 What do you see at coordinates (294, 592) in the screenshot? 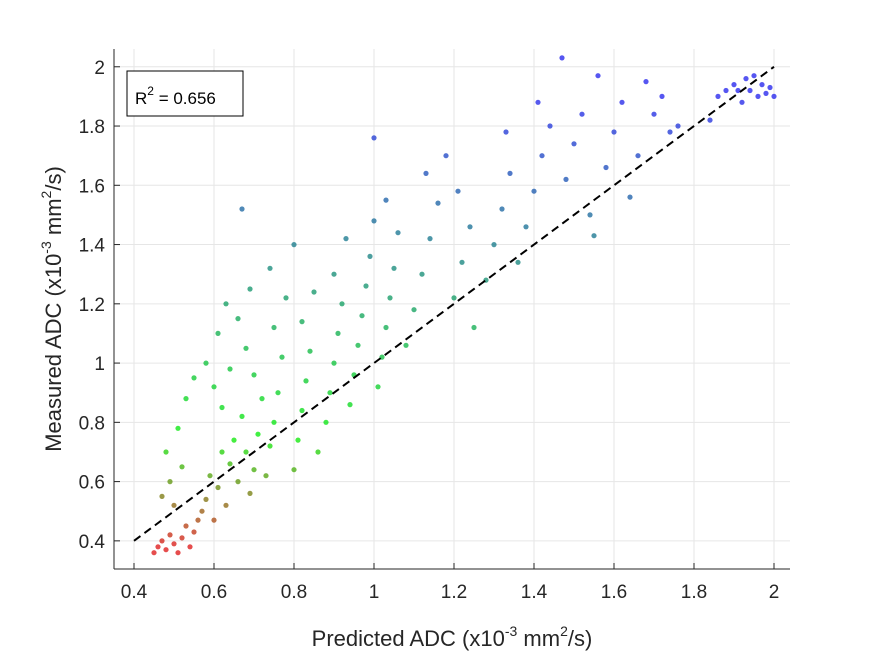
I see `x-tick-label: 0.8` at bounding box center [294, 592].